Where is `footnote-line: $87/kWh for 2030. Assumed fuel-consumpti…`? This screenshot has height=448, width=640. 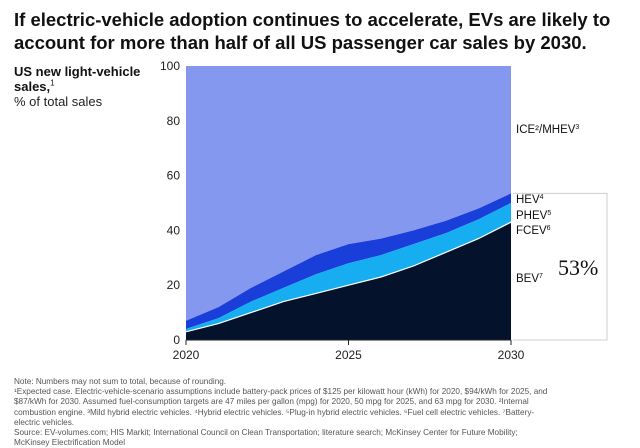
footnote-line: $87/kWh for 2030. Assumed fuel-consumpti… is located at coordinates (271, 402).